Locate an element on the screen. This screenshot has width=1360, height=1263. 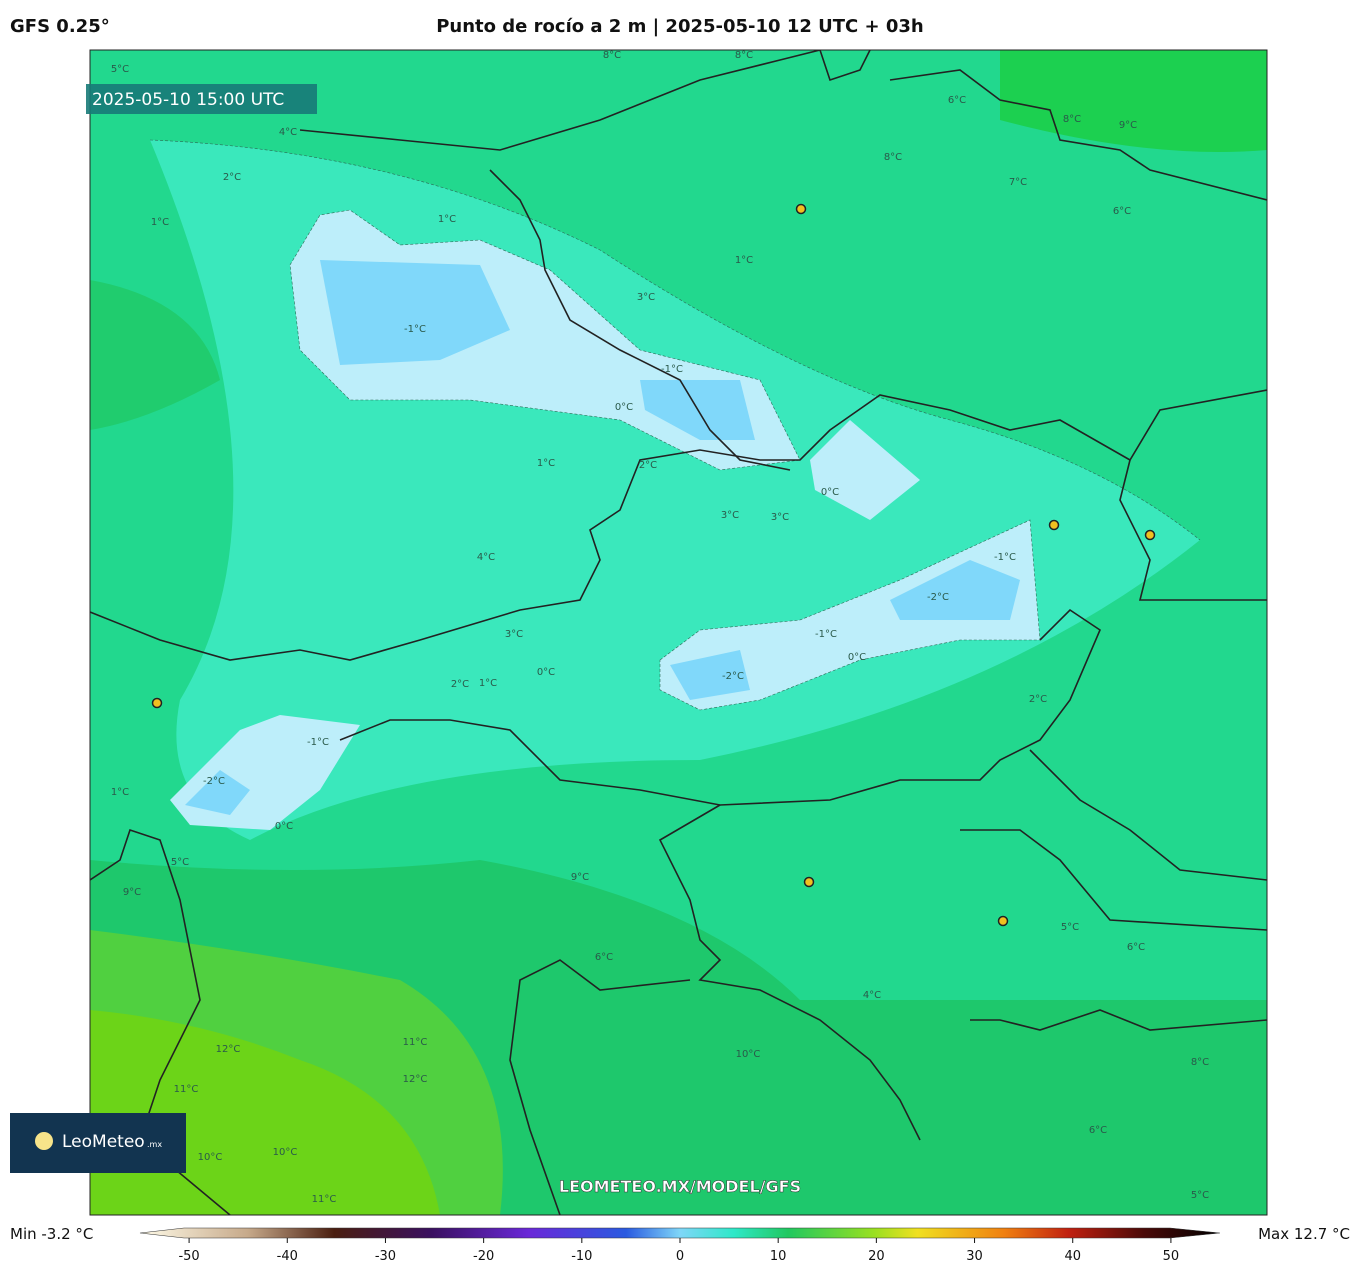
time-badge is located at coordinates (201, 99).